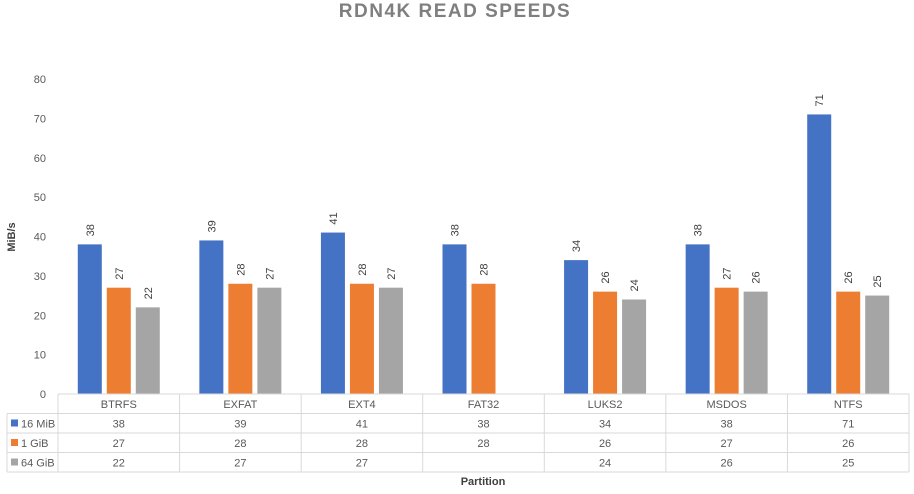  What do you see at coordinates (820, 100) in the screenshot?
I see `data-label: 71` at bounding box center [820, 100].